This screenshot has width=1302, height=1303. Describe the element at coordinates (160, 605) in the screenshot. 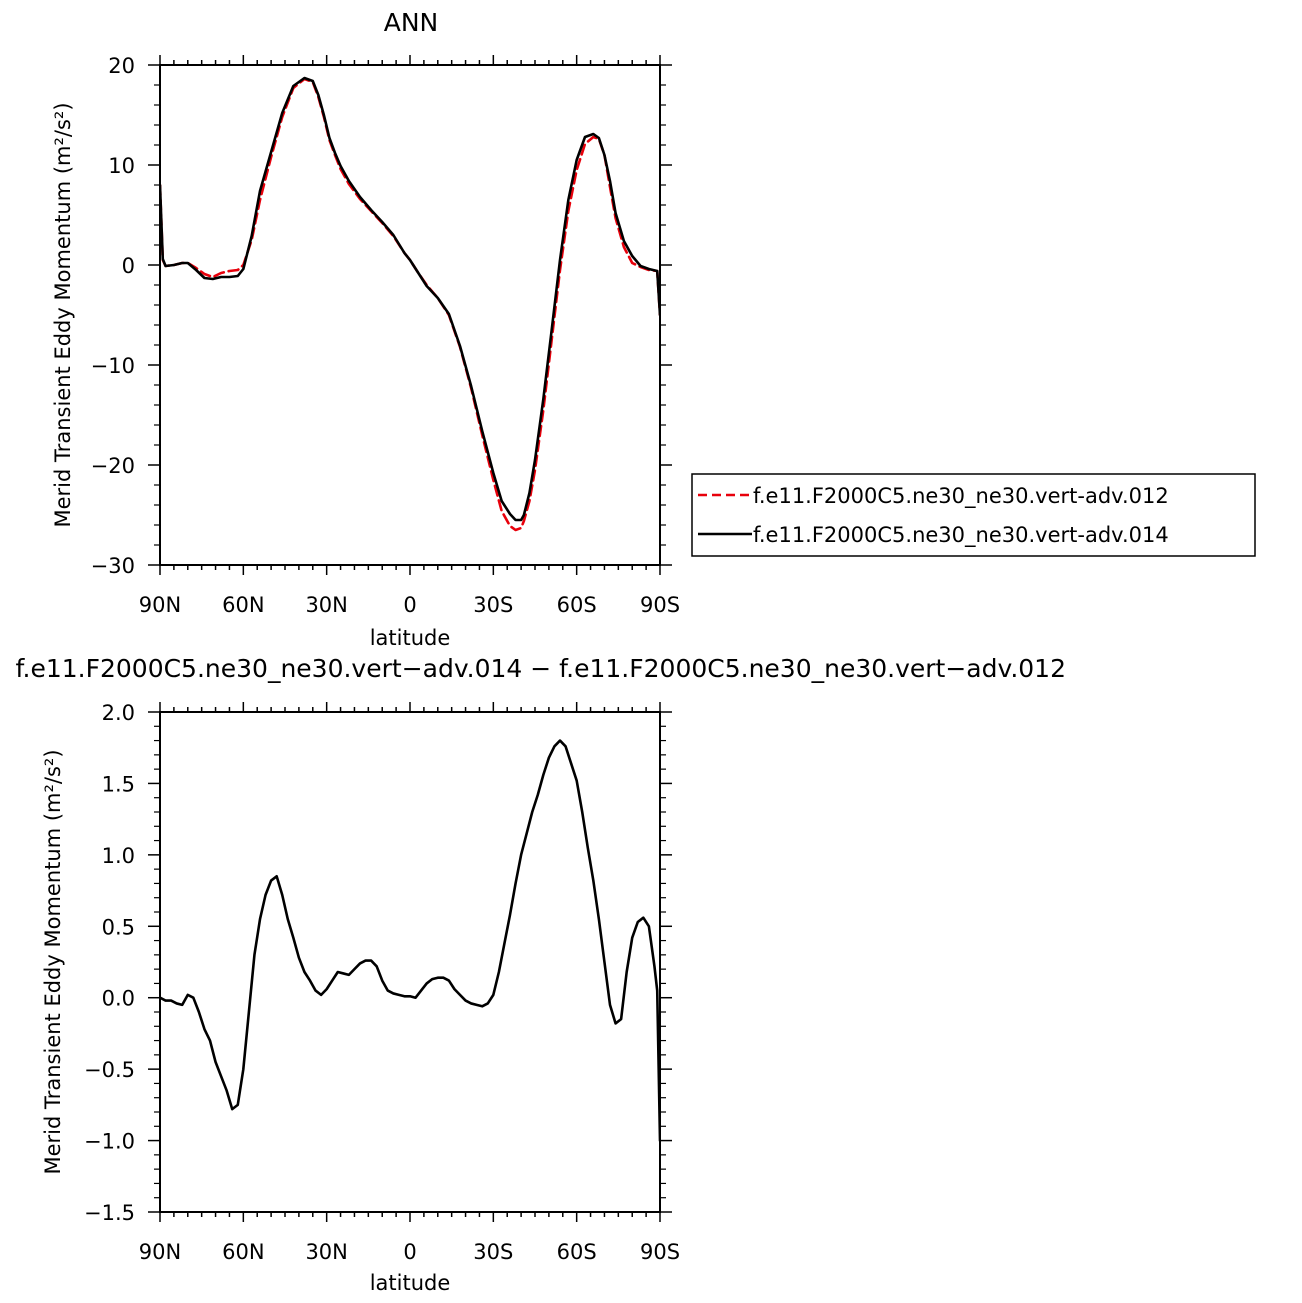

I see `top-x-tick-label: 90N` at that location.